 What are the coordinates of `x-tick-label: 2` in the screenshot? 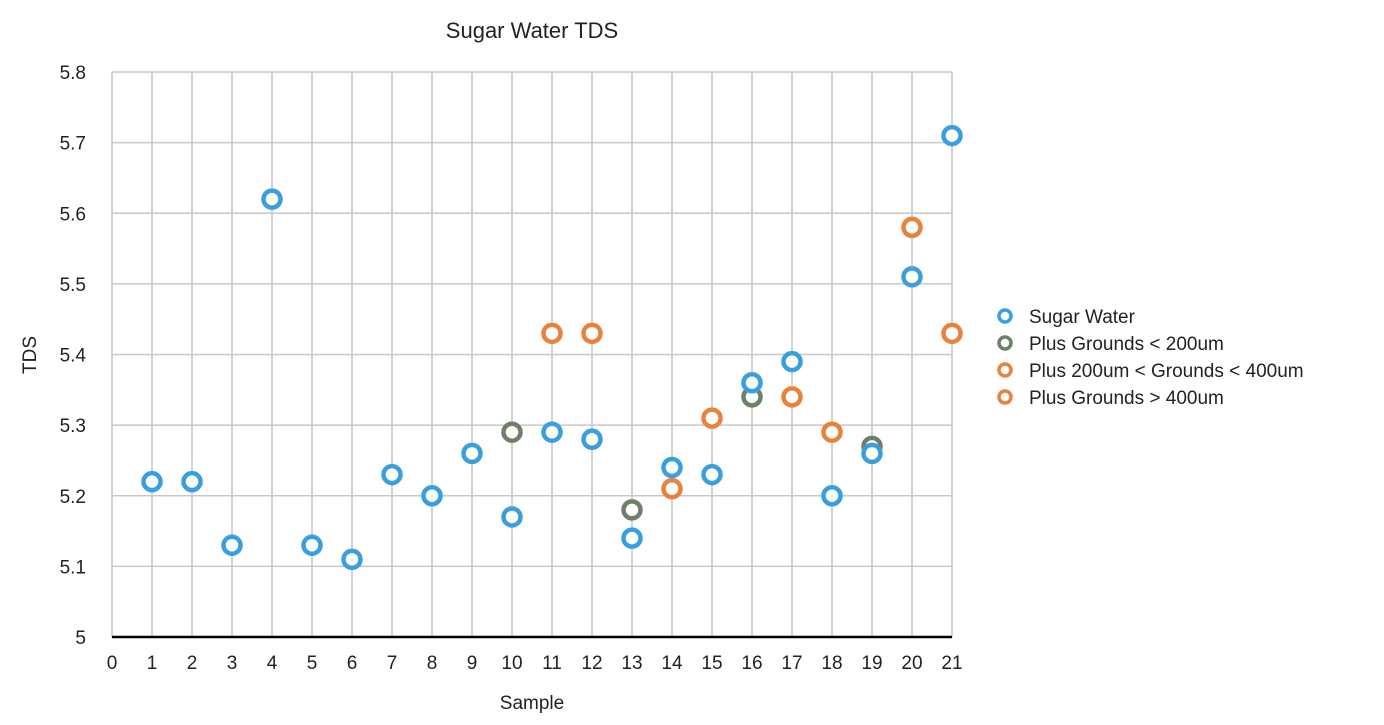 It's located at (192, 663).